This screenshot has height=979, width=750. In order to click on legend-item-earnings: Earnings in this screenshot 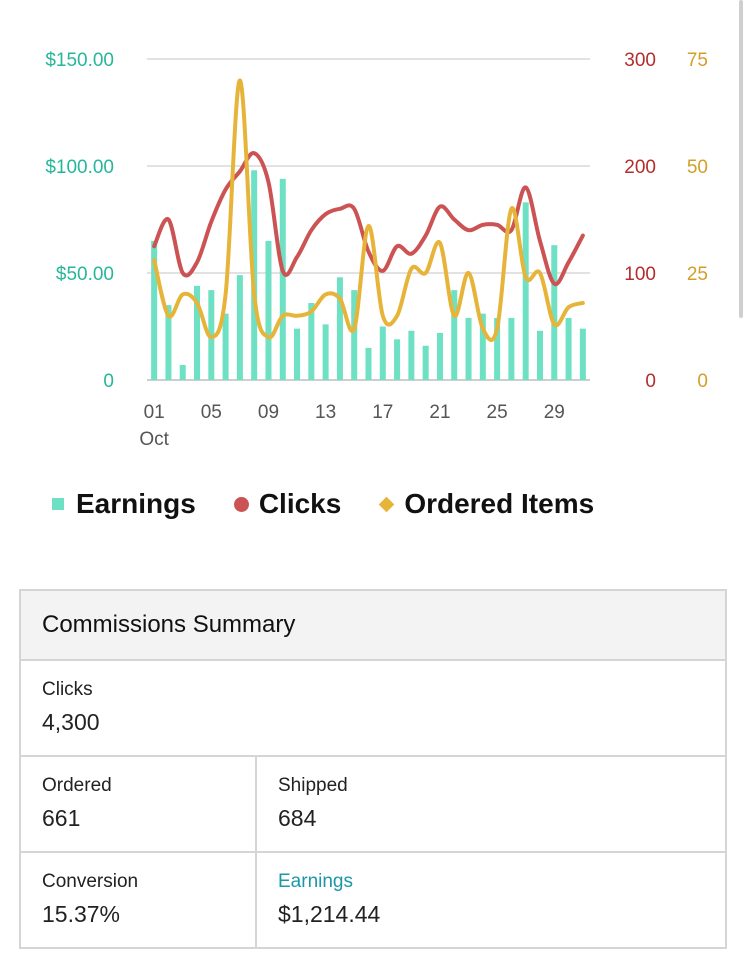, I will do `click(124, 504)`.